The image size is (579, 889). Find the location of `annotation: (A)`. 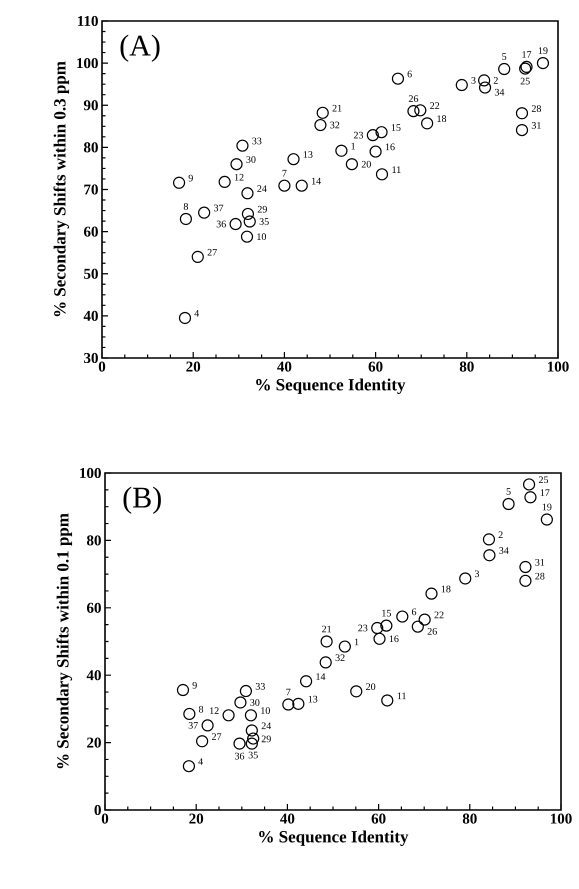

annotation: (A) is located at coordinates (140, 48).